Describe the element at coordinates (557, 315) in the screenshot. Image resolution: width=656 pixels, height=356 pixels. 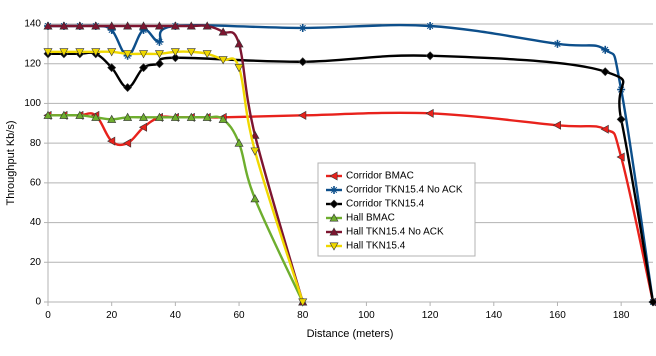
I see `x-tick-label: 160` at that location.